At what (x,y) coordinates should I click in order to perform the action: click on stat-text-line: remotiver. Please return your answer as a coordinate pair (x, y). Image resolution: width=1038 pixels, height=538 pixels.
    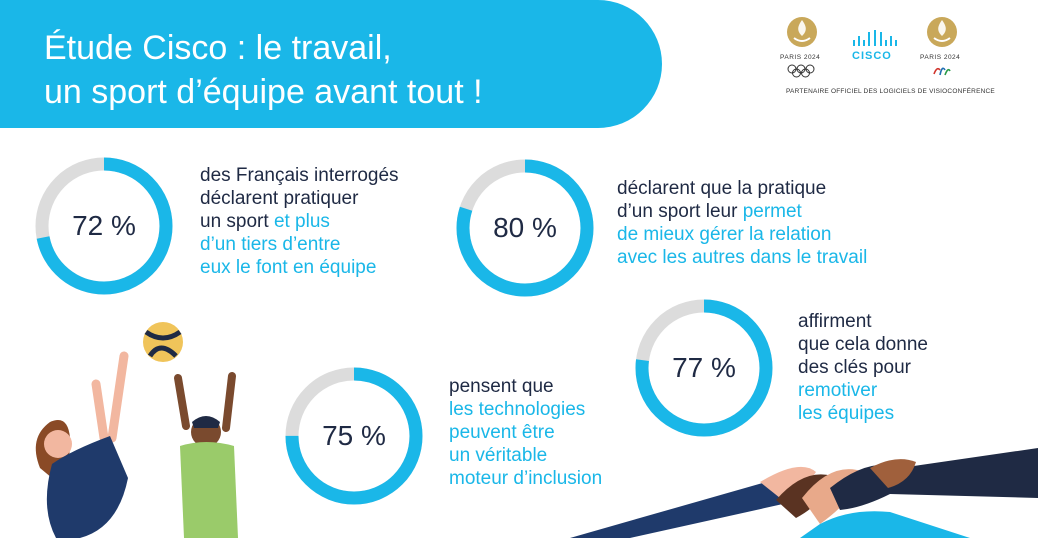
    Looking at the image, I should click on (863, 390).